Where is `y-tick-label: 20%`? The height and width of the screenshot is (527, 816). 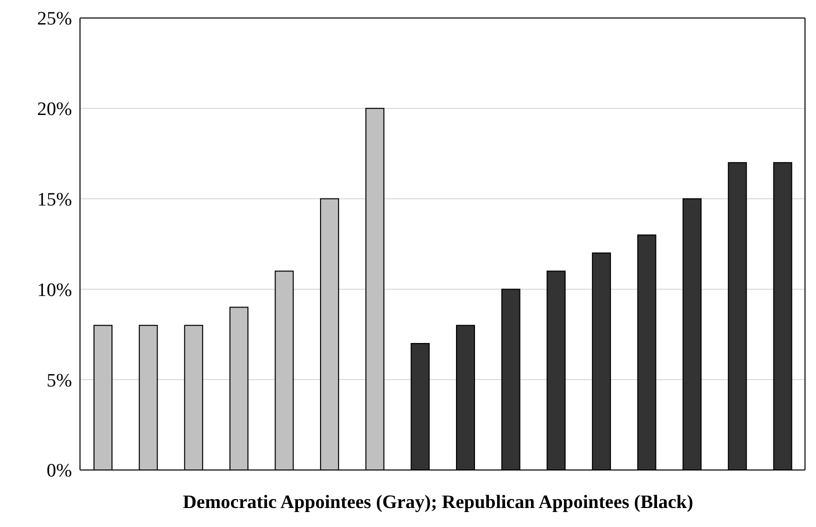
y-tick-label: 20% is located at coordinates (54, 109).